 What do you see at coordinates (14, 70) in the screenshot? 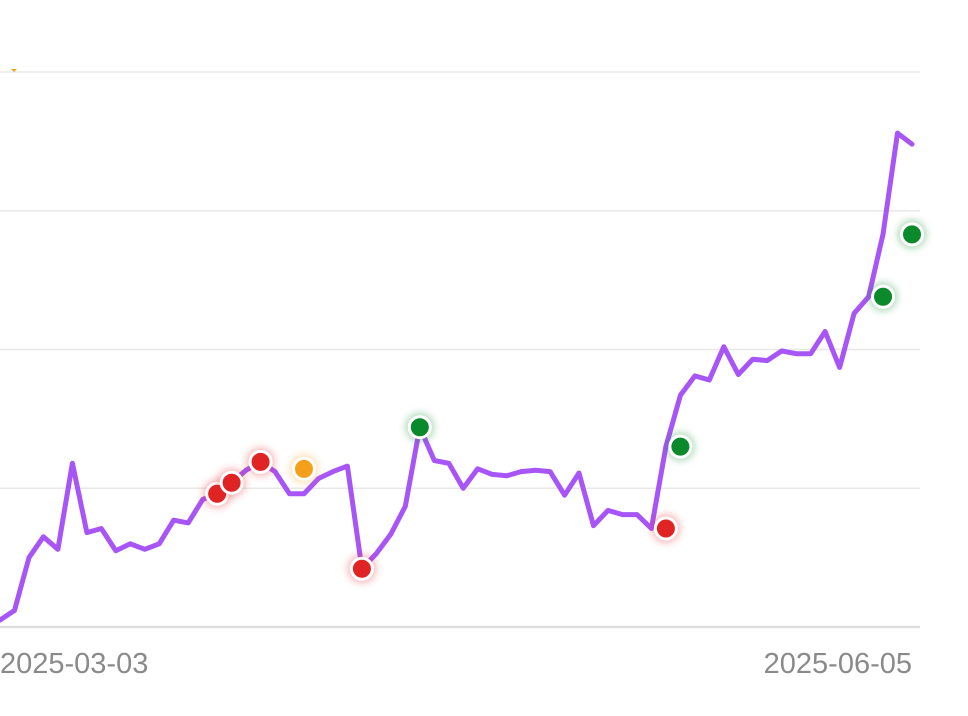
I see `top-left-tick-mark` at bounding box center [14, 70].